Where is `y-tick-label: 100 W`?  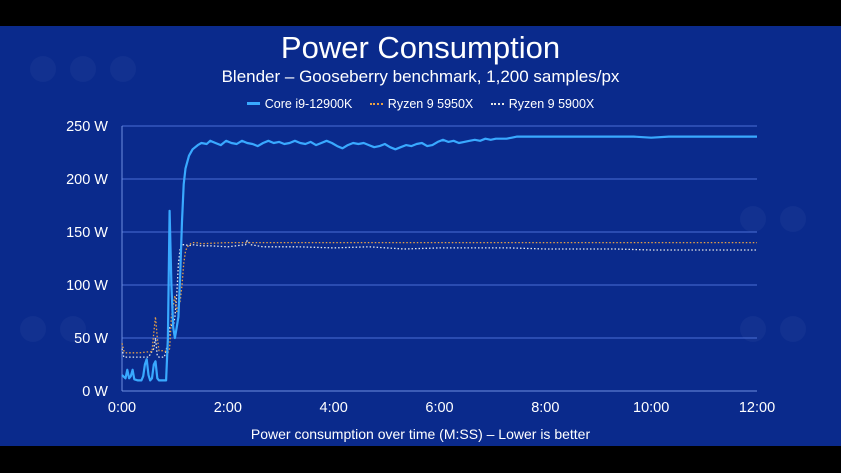 y-tick-label: 100 W is located at coordinates (87, 286).